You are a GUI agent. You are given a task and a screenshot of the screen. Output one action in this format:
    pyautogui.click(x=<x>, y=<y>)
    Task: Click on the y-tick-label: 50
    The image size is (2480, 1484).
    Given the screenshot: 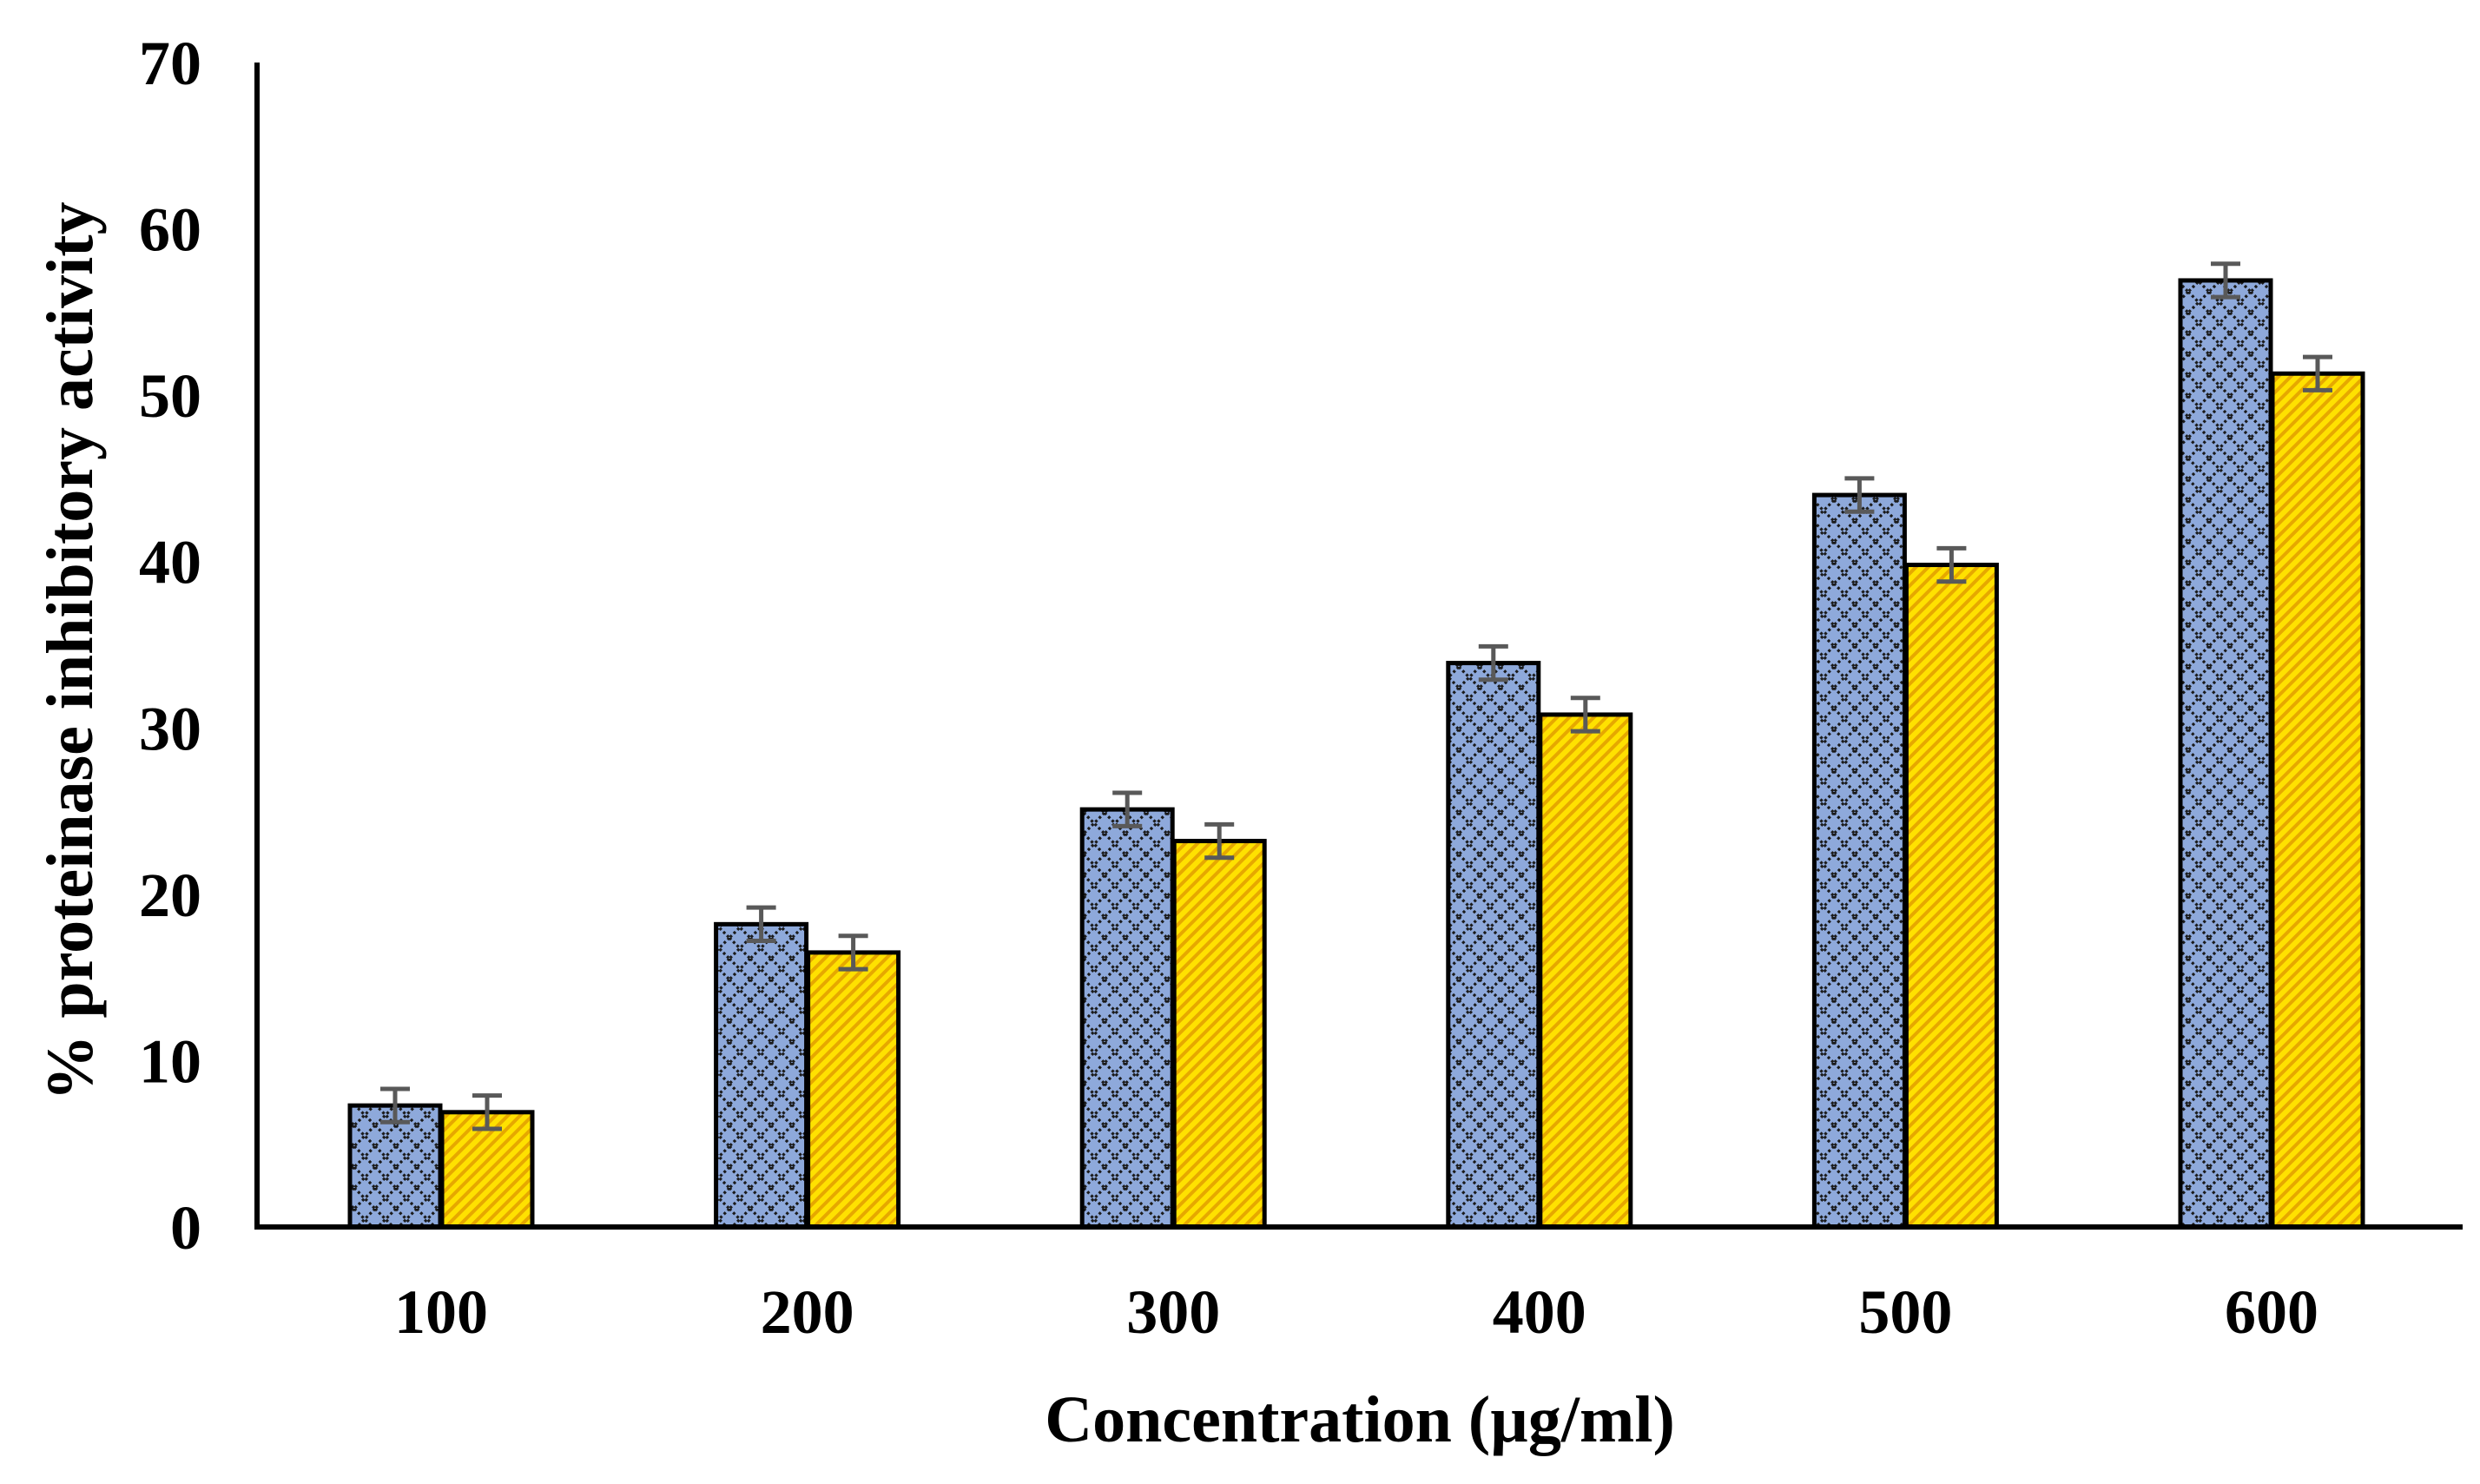 What is the action you would take?
    pyautogui.click(x=170, y=396)
    